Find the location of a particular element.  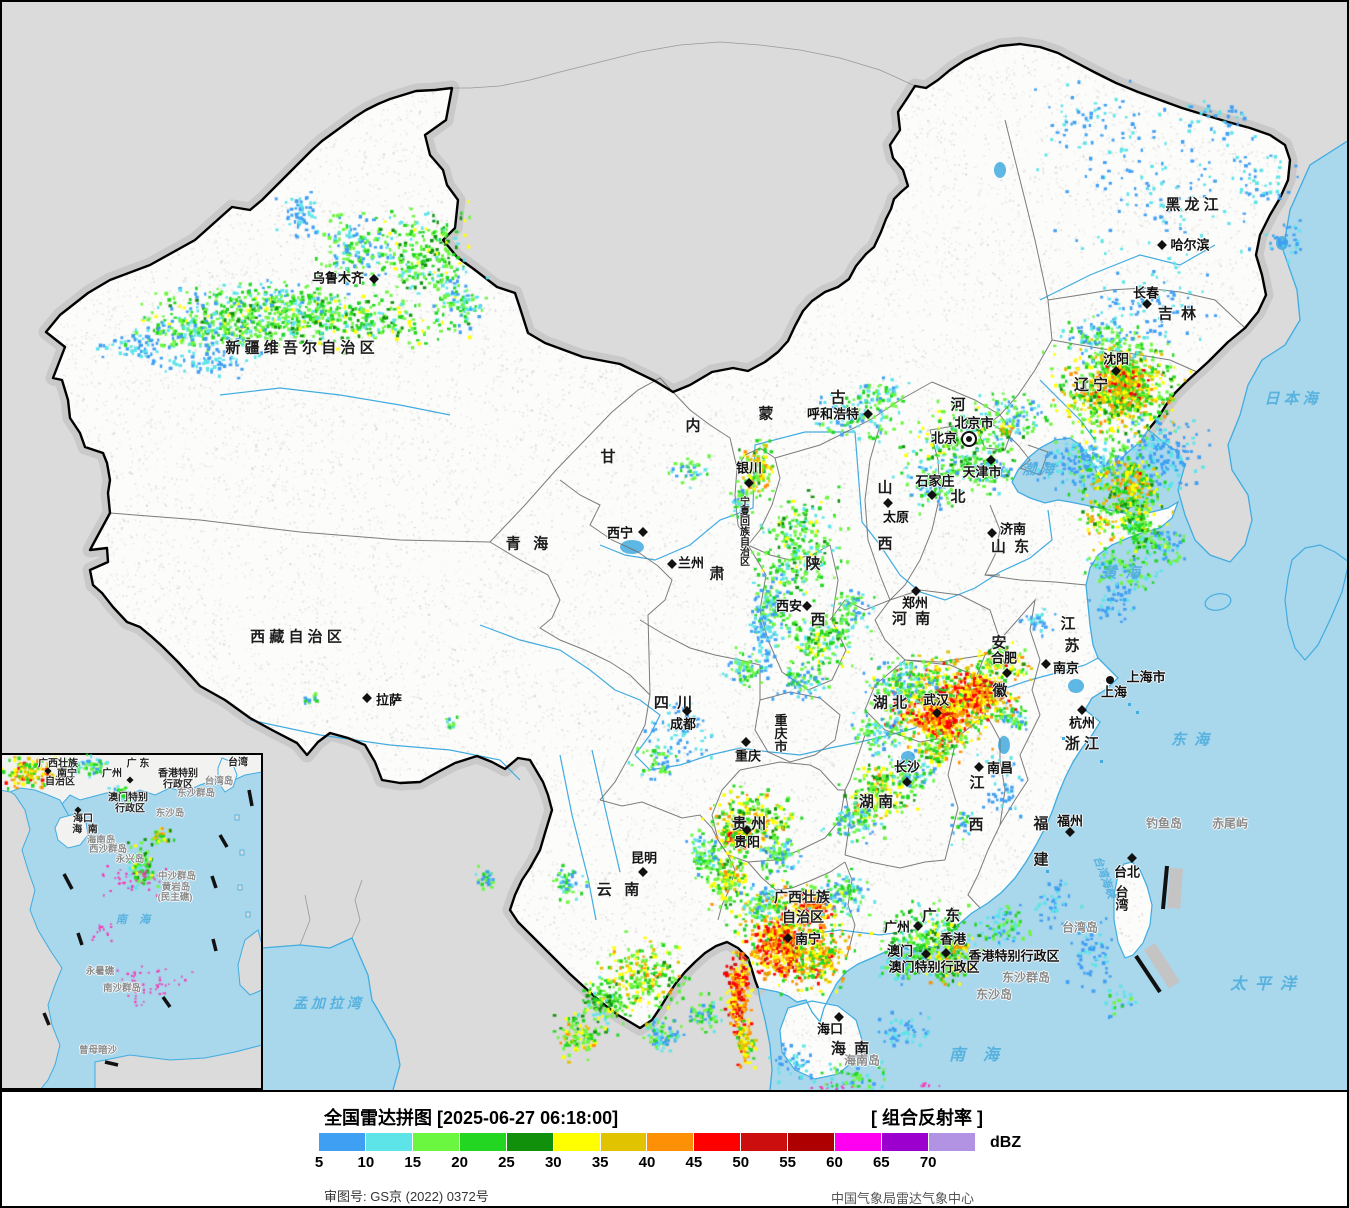

island-label: 东沙群岛 is located at coordinates (1026, 977).